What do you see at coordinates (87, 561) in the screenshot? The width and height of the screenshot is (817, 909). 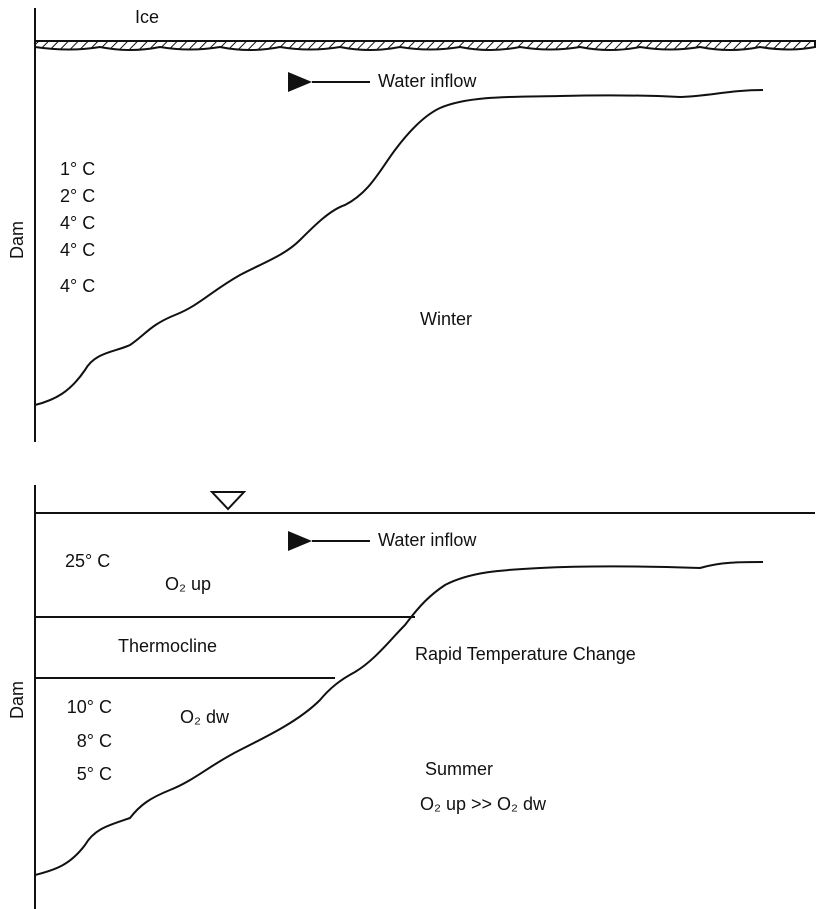 I see `surface-temperature: 25° C` at bounding box center [87, 561].